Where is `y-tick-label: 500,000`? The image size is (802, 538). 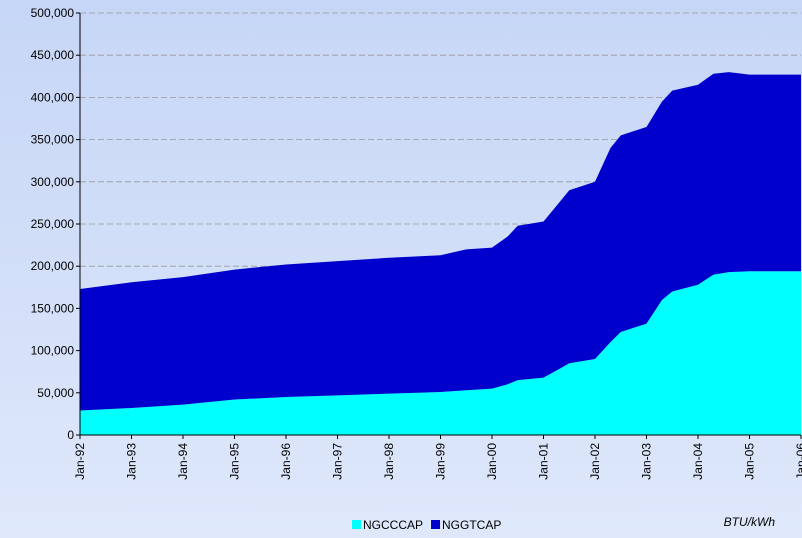
y-tick-label: 500,000 is located at coordinates (53, 13).